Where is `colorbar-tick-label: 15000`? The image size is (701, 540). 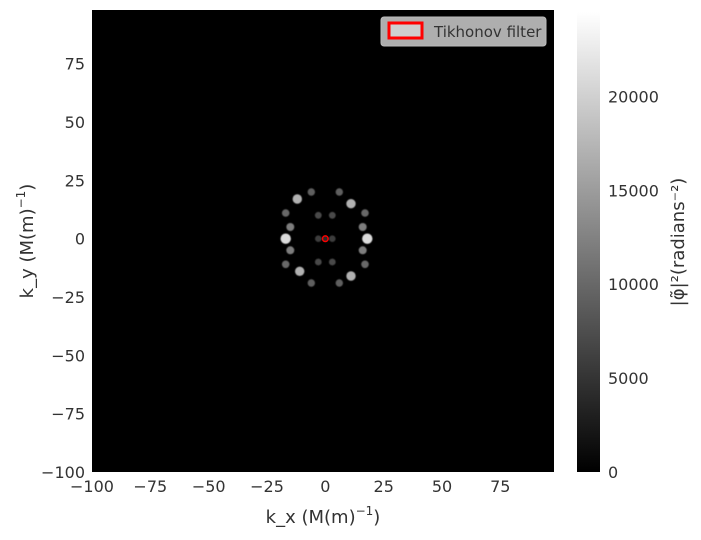 colorbar-tick-label: 15000 is located at coordinates (633, 190).